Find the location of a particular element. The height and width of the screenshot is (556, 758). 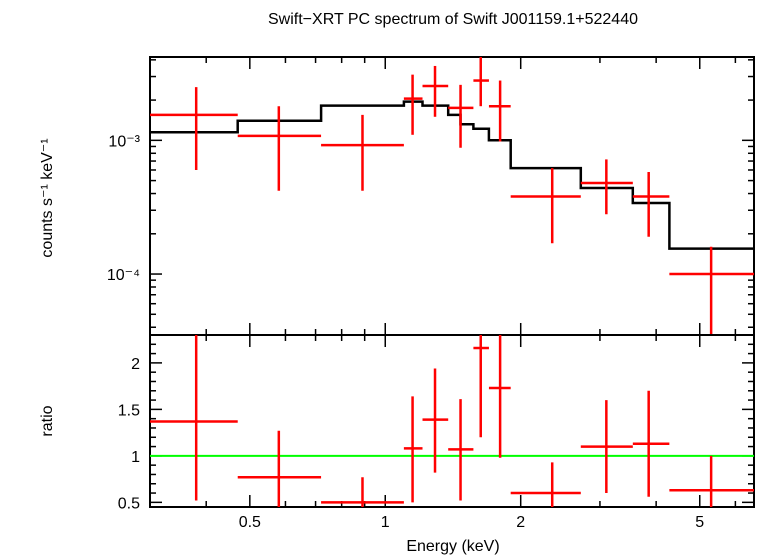

x-tick-label: 2 is located at coordinates (520, 522).